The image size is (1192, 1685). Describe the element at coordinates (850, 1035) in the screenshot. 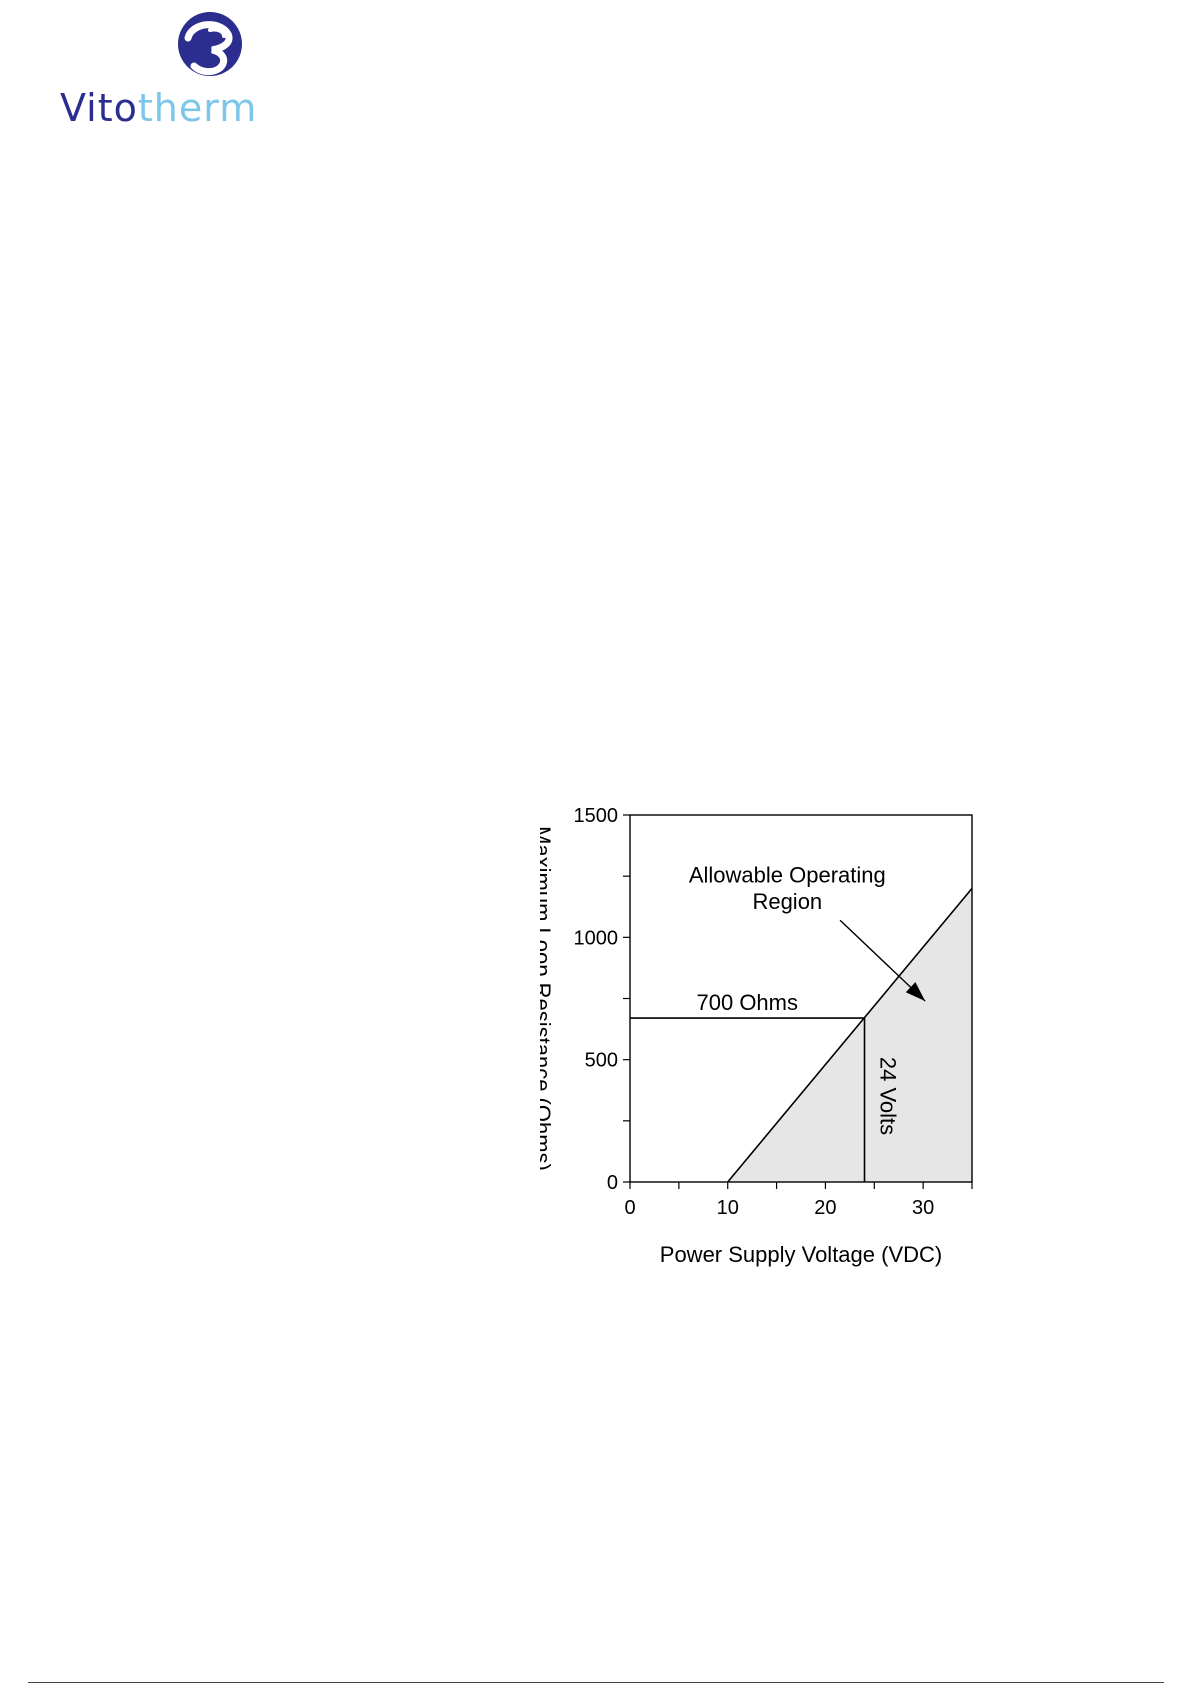

I see `boundary-line` at that location.